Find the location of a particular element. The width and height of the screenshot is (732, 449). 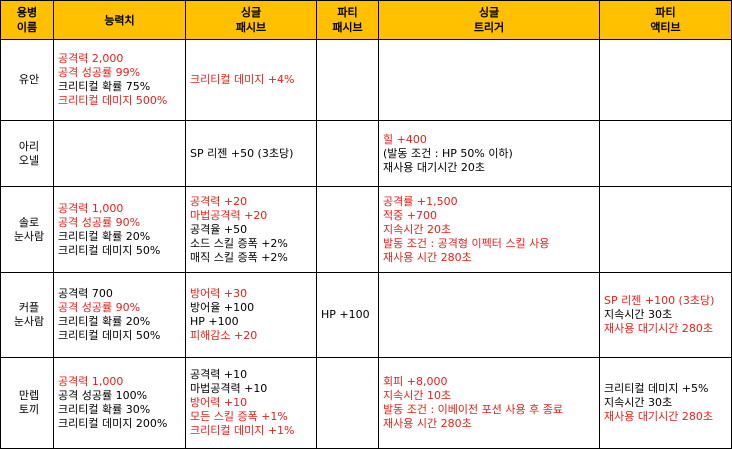

mercenary-name-line: 아리 is located at coordinates (29, 146).